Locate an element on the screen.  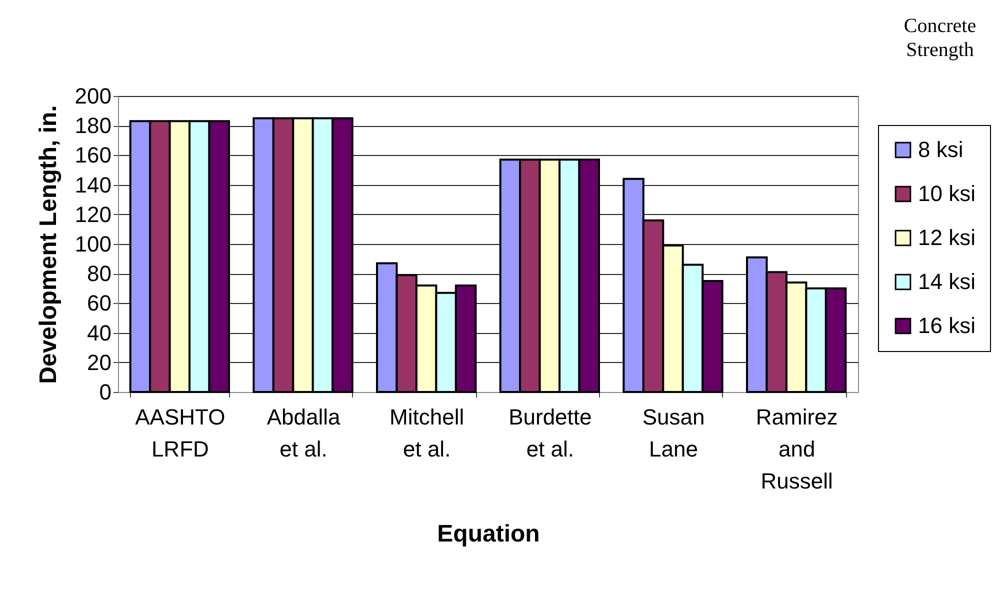
x-tick-label: Susan Lane is located at coordinates (673, 433).